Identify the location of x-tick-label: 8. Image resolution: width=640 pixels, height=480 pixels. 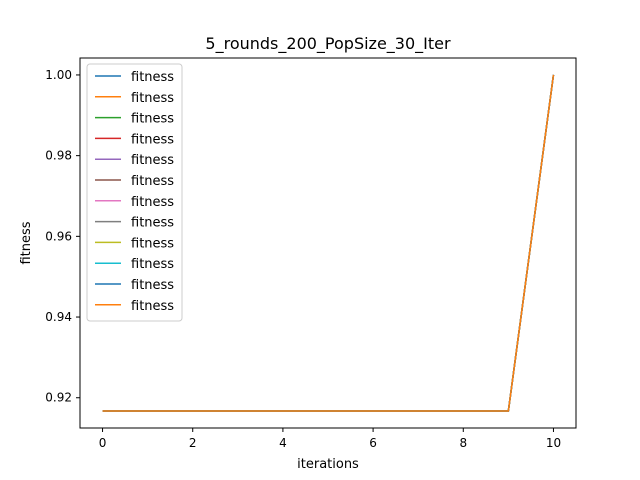
(463, 443).